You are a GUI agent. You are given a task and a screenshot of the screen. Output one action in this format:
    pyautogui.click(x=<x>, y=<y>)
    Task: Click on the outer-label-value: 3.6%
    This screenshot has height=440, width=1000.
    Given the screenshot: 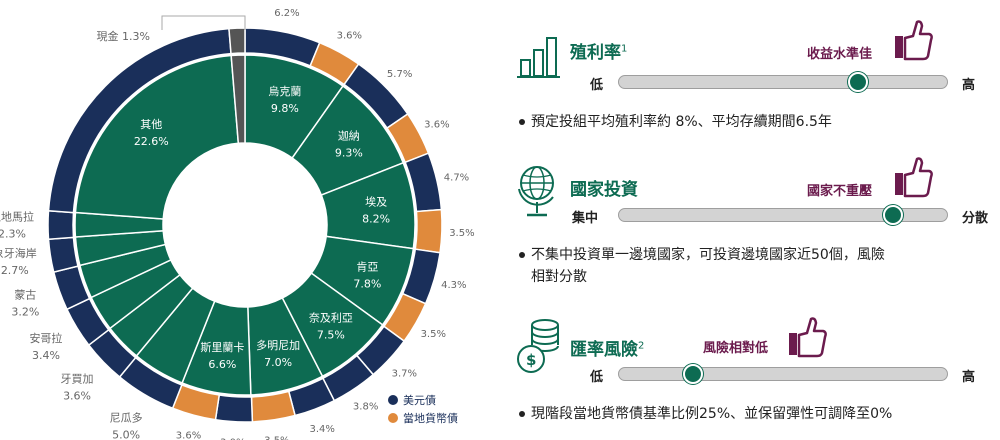 What is the action you would take?
    pyautogui.click(x=77, y=395)
    